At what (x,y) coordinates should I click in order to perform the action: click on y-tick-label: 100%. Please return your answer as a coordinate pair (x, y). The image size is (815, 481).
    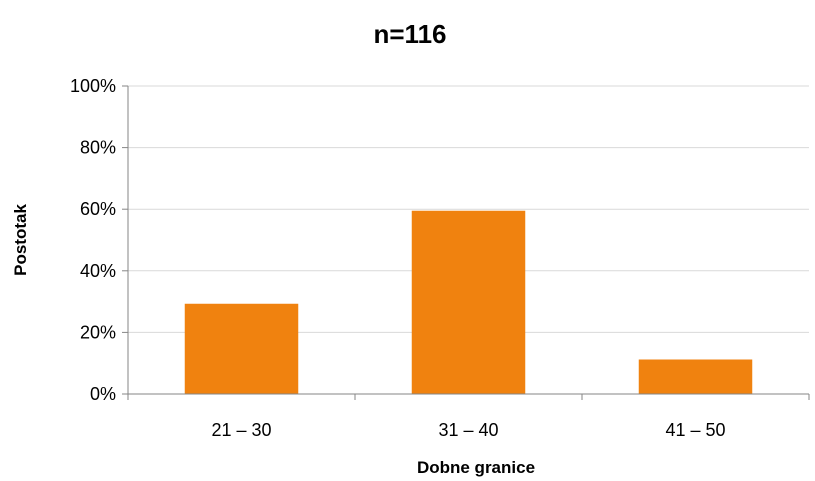
    Looking at the image, I should click on (93, 86).